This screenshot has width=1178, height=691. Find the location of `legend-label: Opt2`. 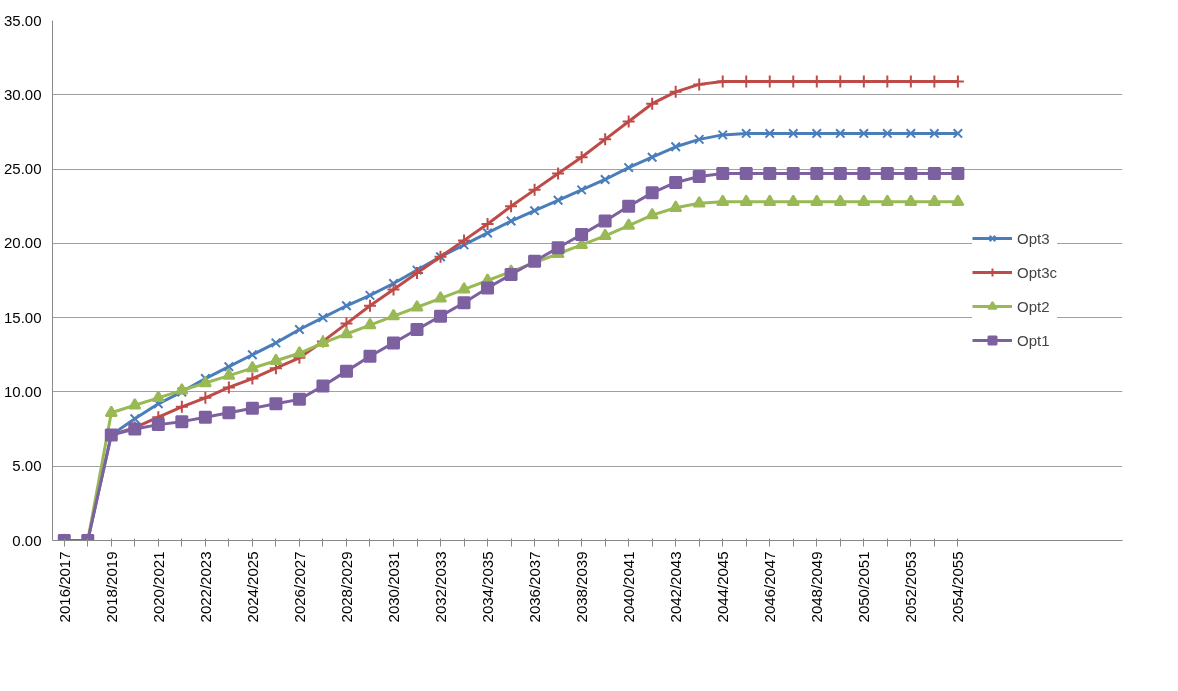

legend-label: Opt2 is located at coordinates (1033, 306).